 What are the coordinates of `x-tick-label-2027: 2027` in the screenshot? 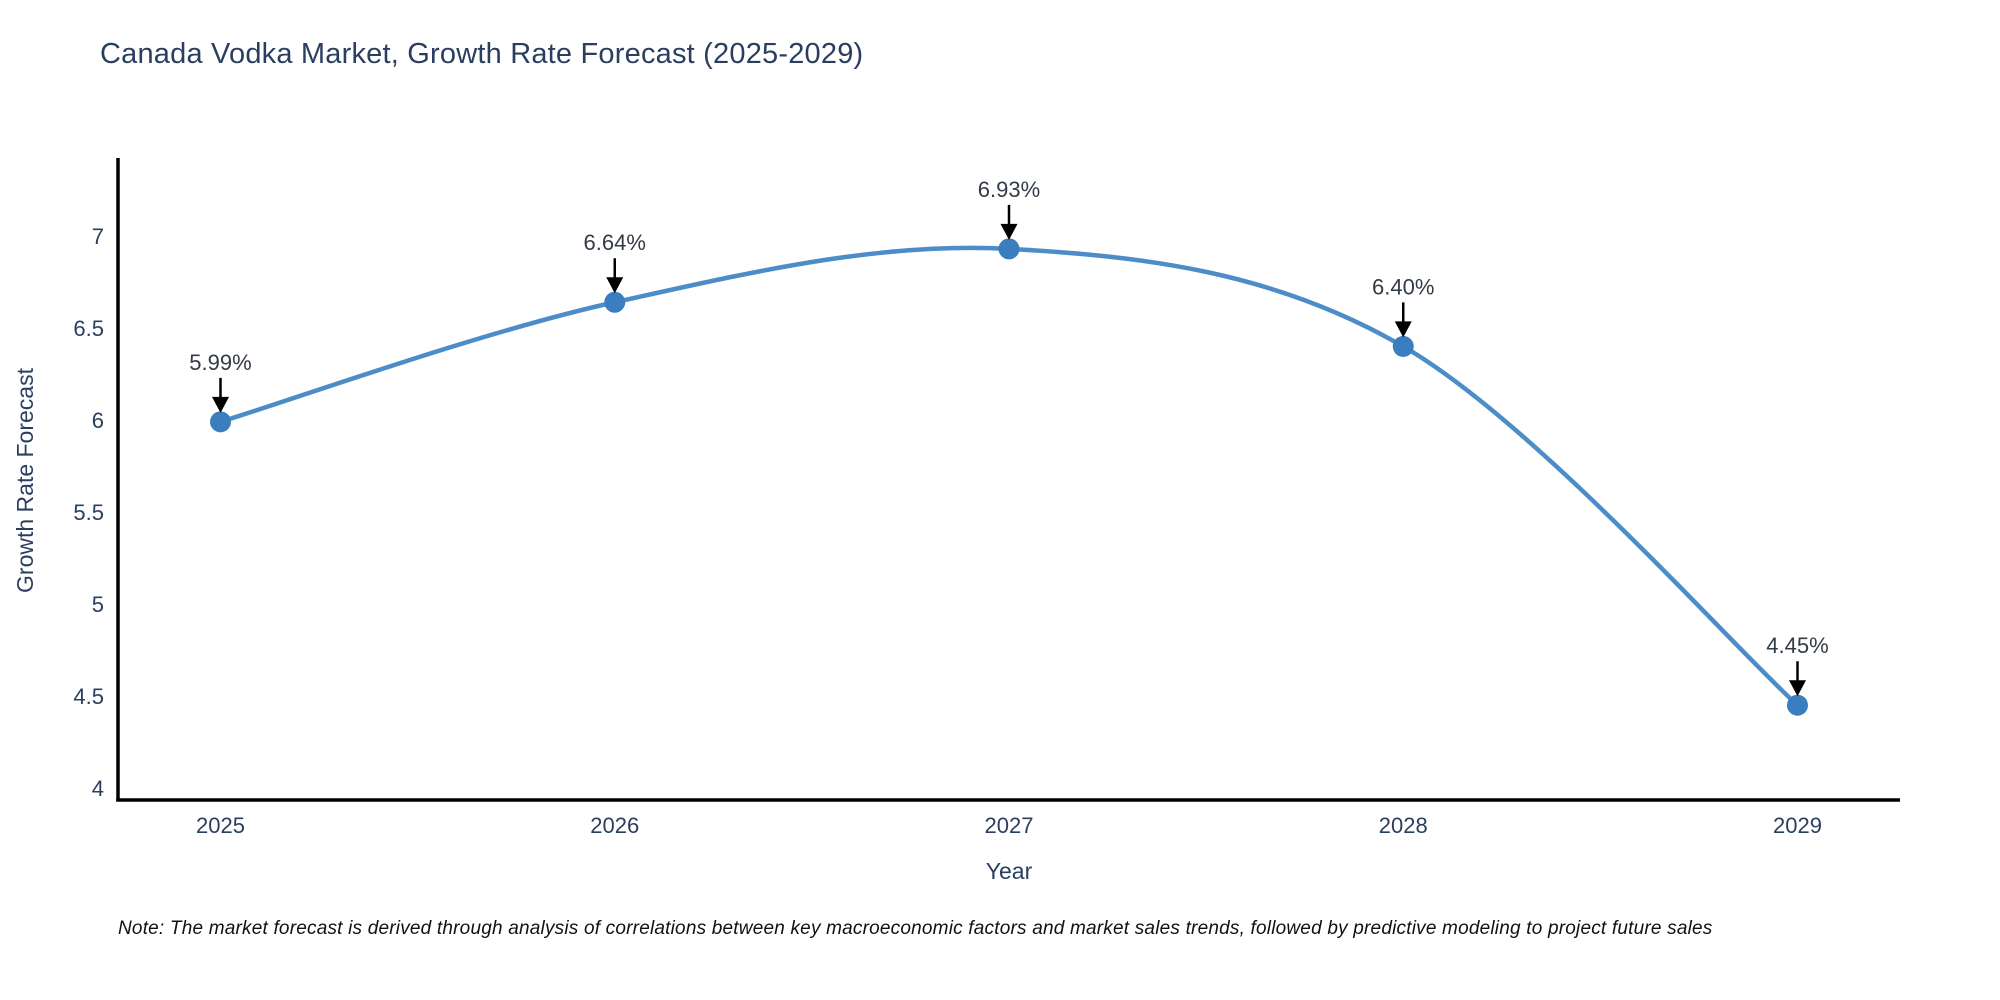 It's located at (1009, 825).